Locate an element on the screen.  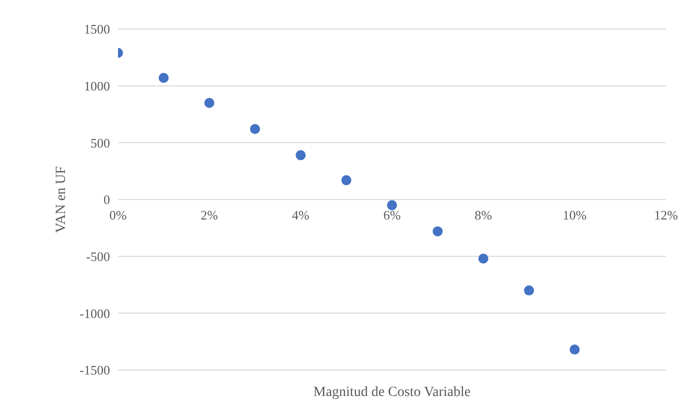
y-tick-label: -1500 is located at coordinates (95, 370).